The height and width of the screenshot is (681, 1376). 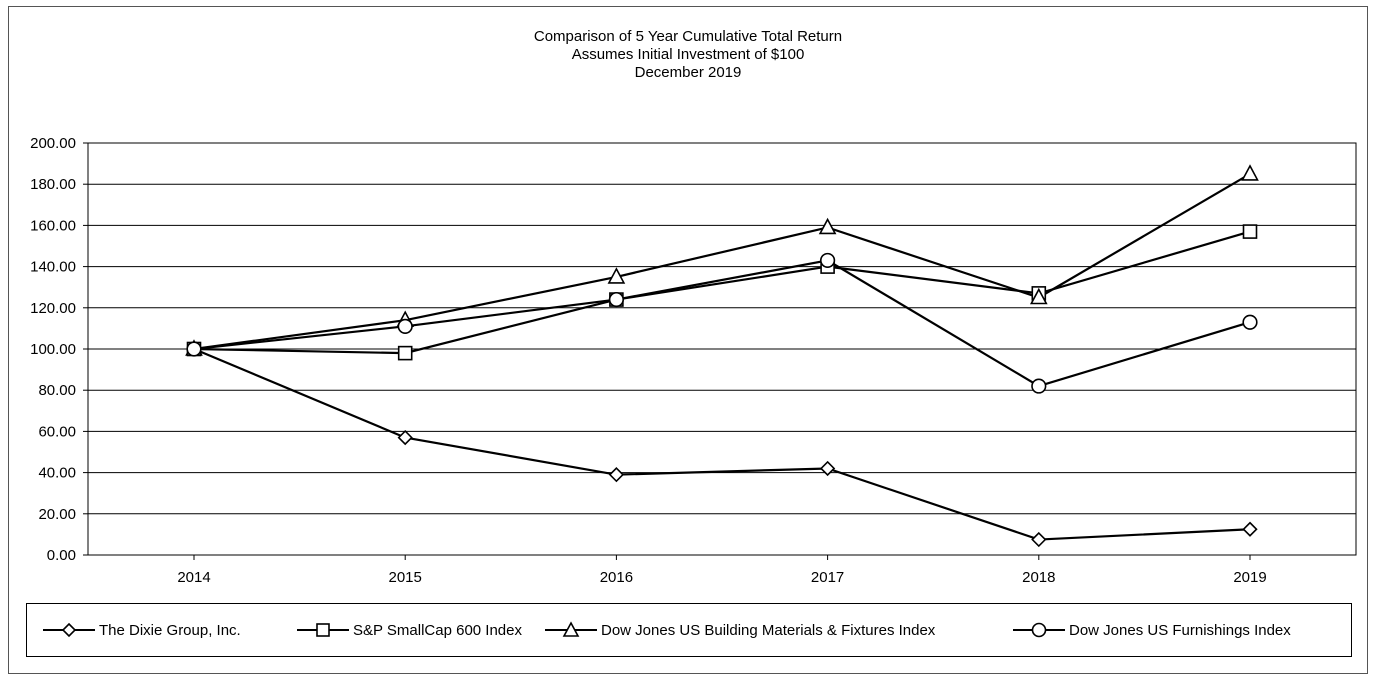 What do you see at coordinates (688, 72) in the screenshot?
I see `chart-subtitle-date: December 2019` at bounding box center [688, 72].